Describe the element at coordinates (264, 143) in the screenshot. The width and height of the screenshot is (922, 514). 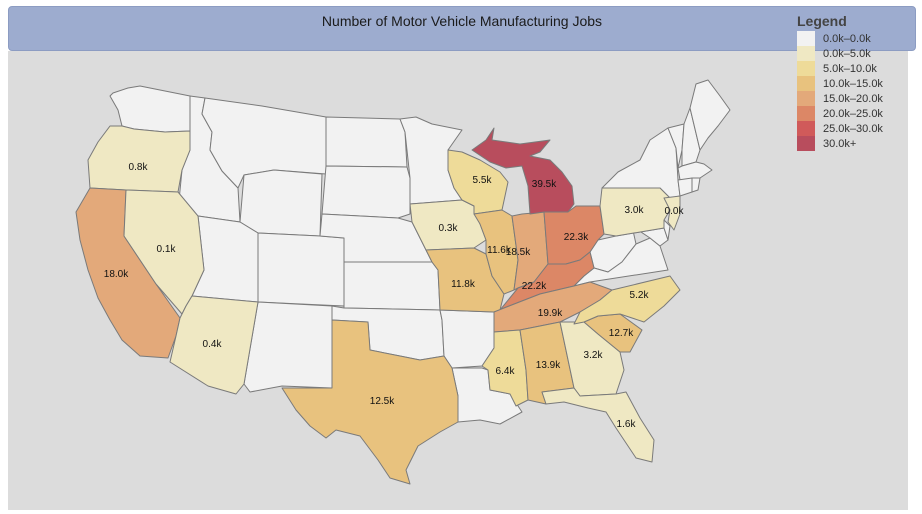
I see `state-MT` at that location.